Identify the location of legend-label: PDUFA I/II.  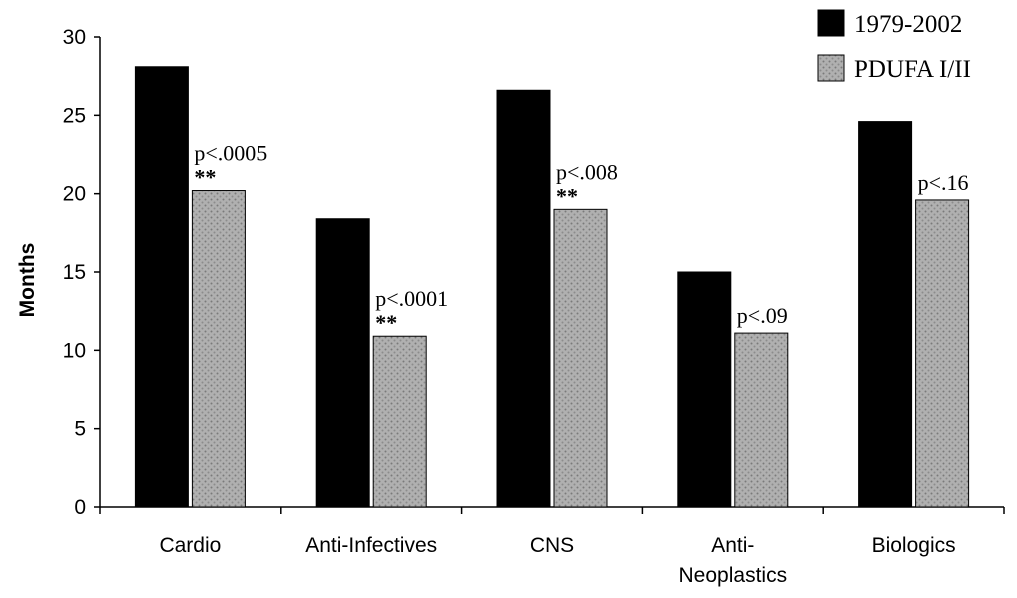
(912, 69).